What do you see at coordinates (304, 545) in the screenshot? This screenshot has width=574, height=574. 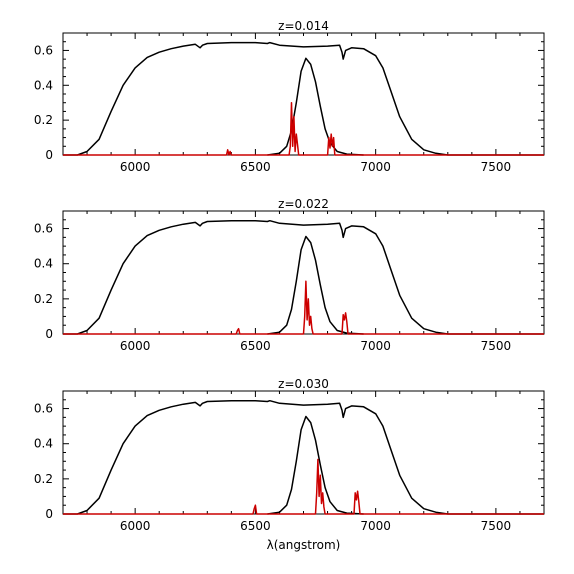 I see `x-axis-label: λ(angstrom)` at bounding box center [304, 545].